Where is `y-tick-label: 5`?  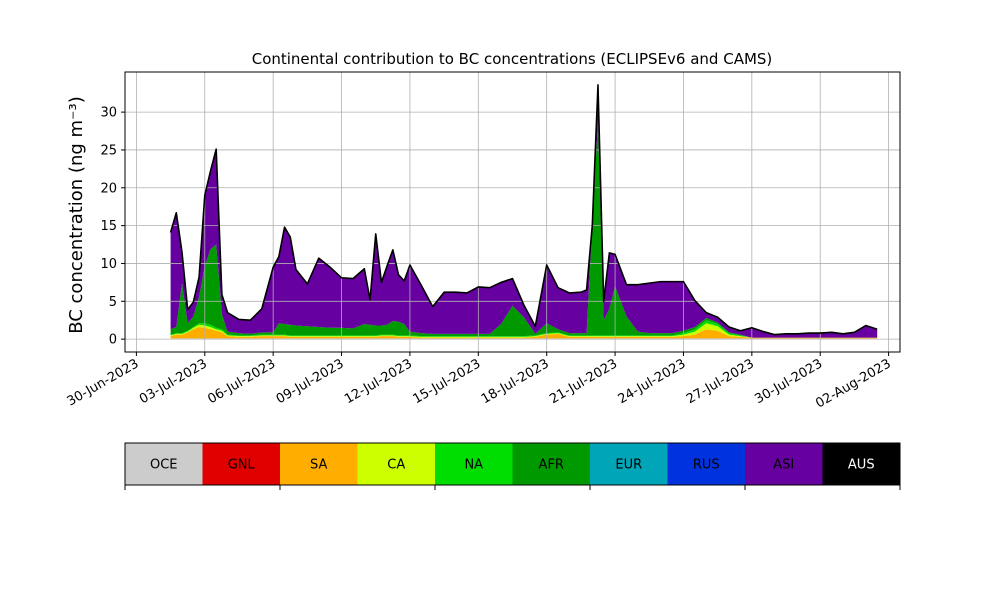 y-tick-label: 5 is located at coordinates (113, 302).